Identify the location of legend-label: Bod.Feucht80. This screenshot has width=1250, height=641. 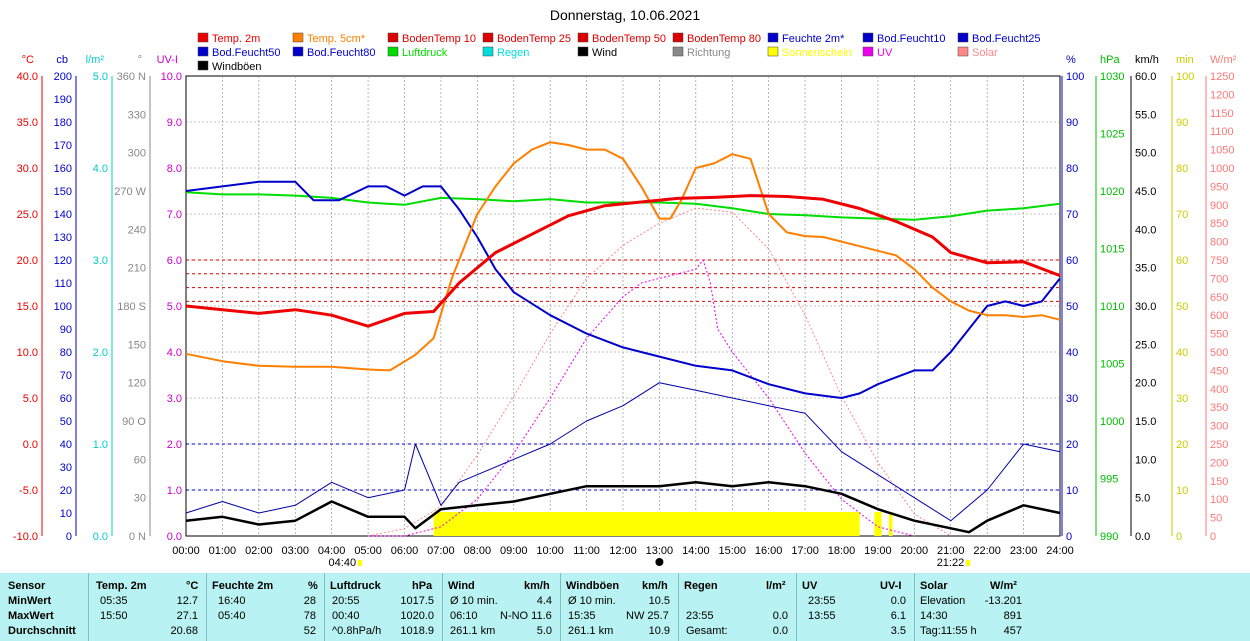
(341, 53).